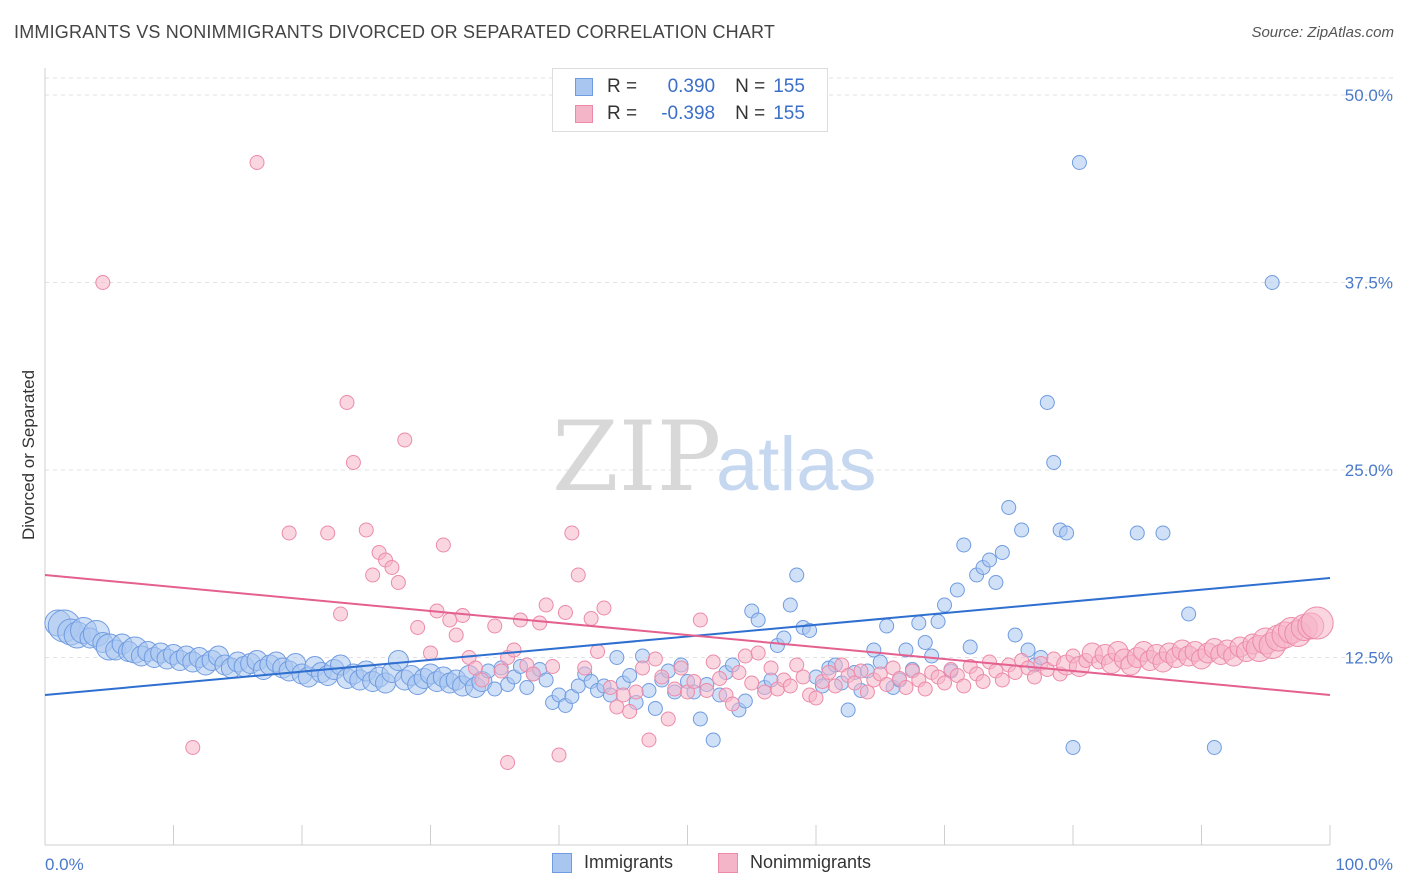 This screenshot has height=892, width=1406. What do you see at coordinates (584, 87) in the screenshot?
I see `immigrants-swatch` at bounding box center [584, 87].